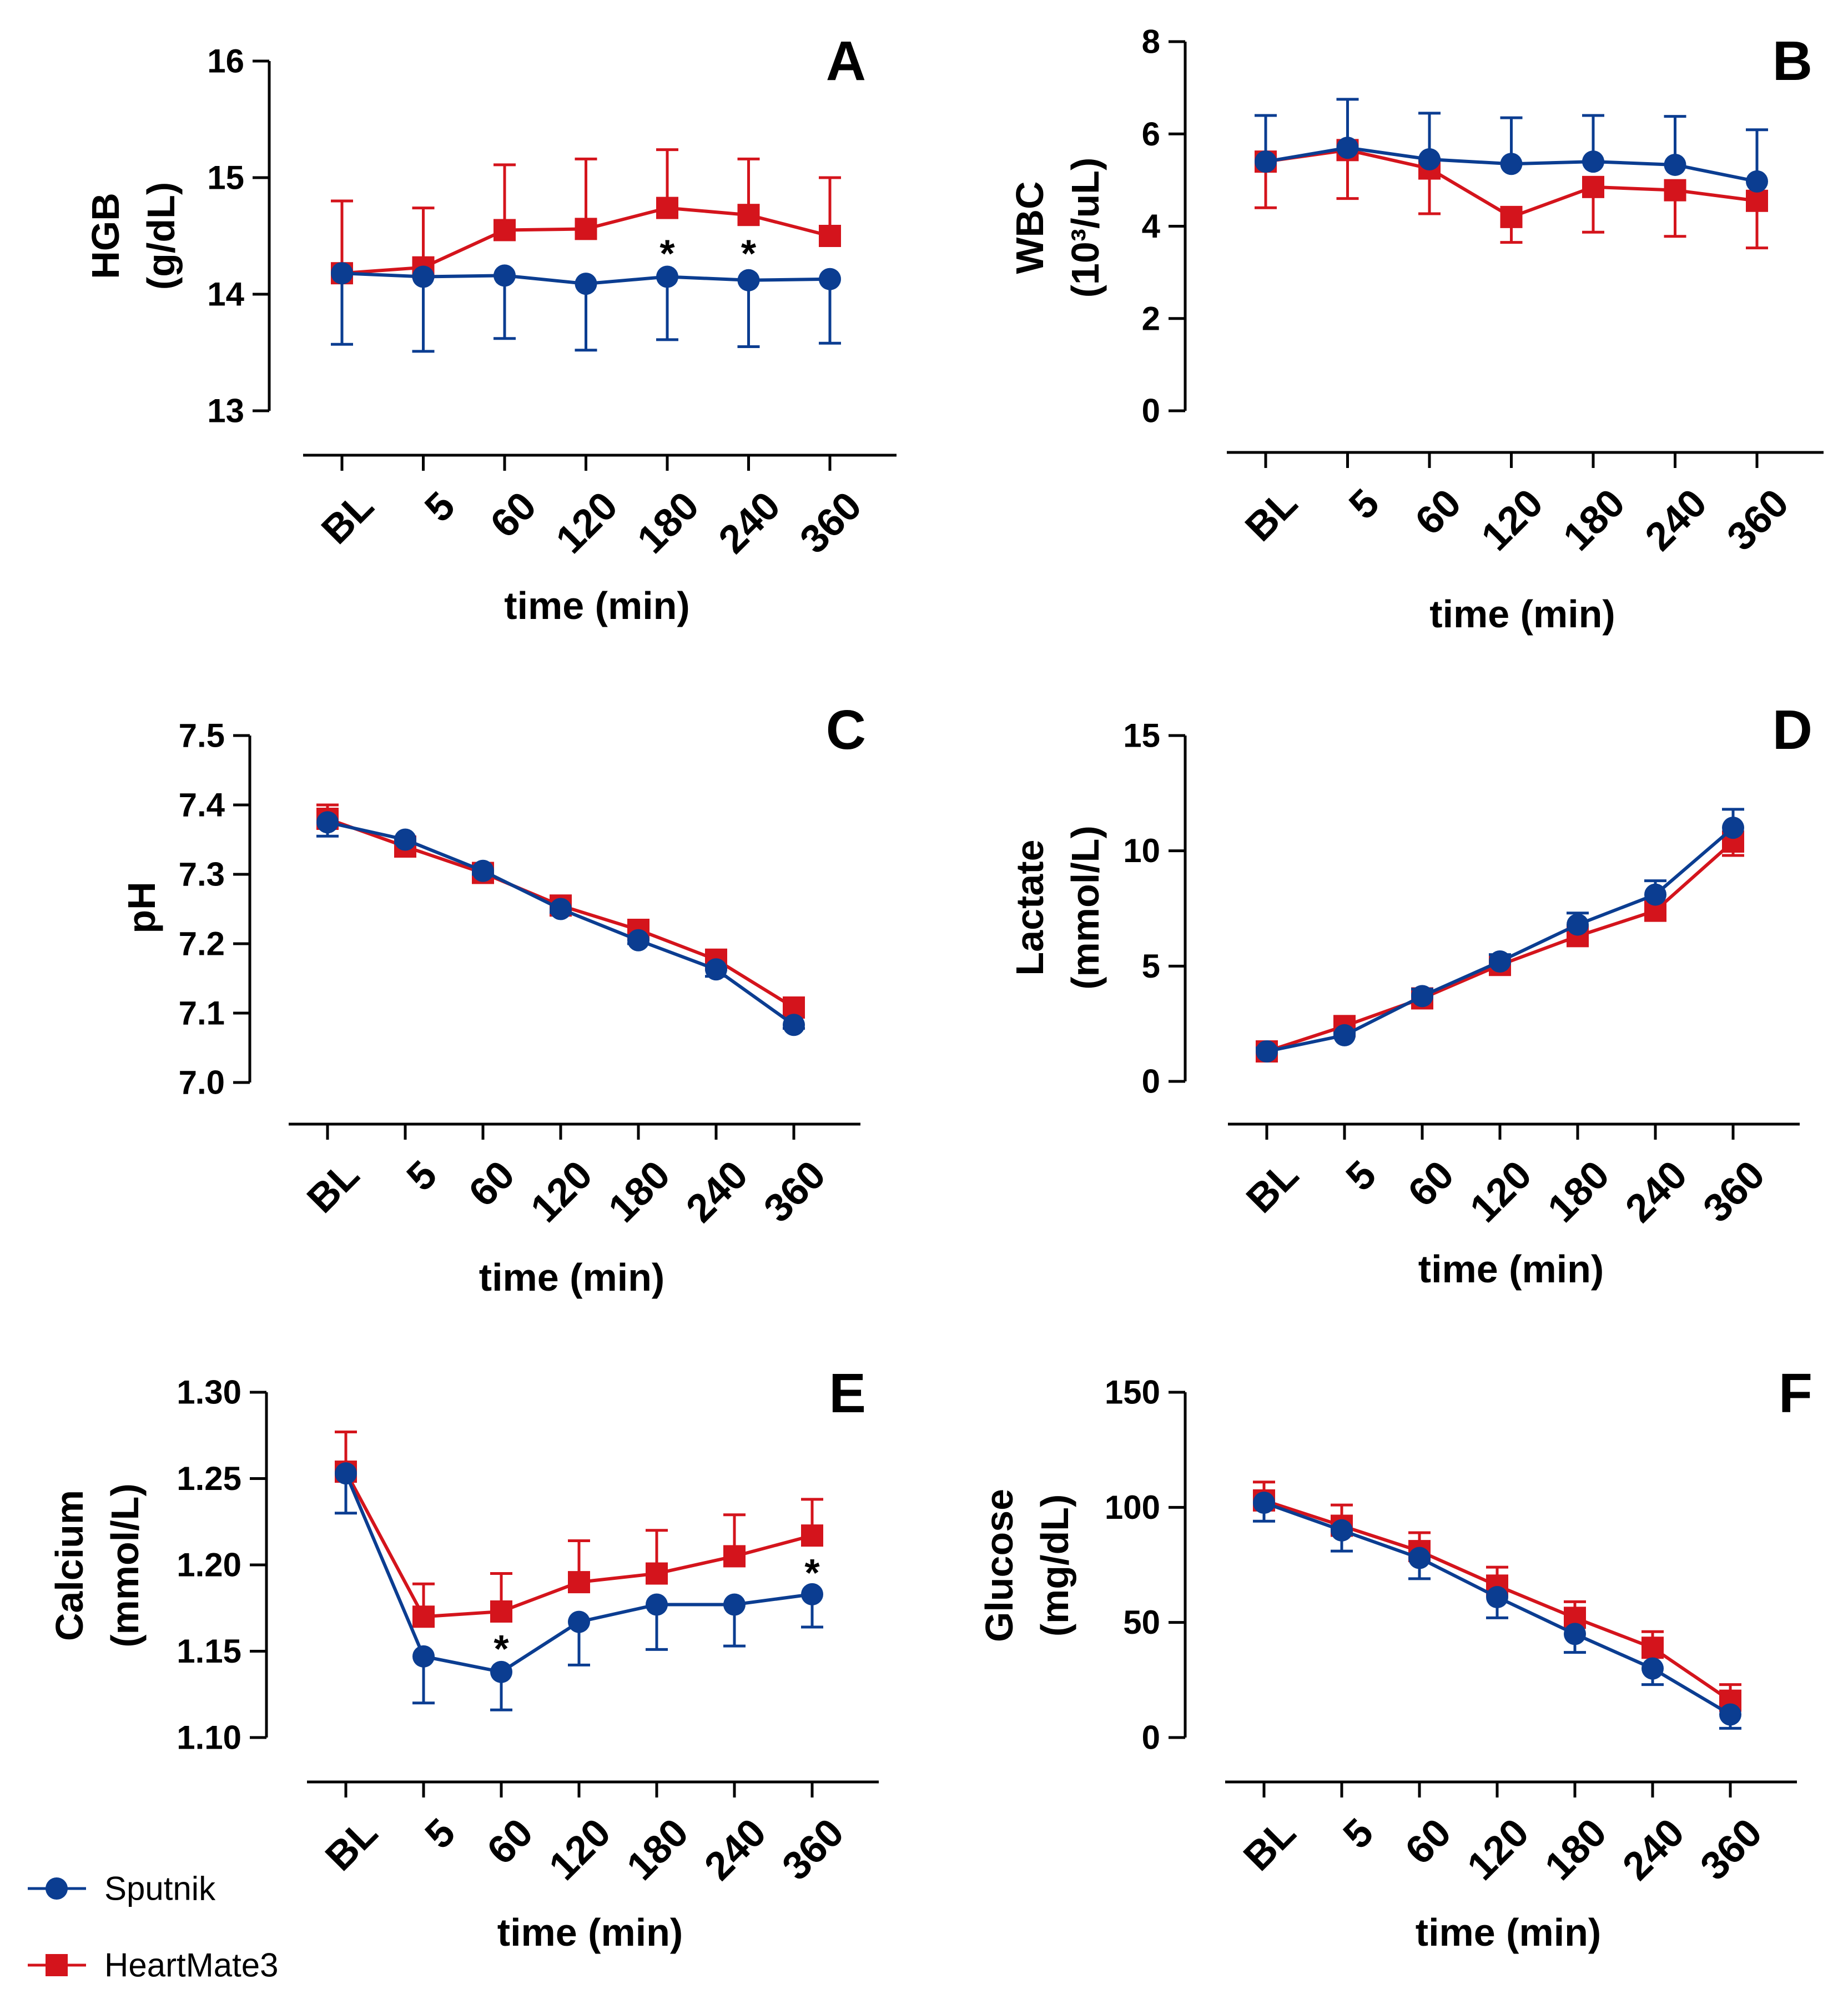 Image resolution: width=1848 pixels, height=1994 pixels. I want to click on y-tick-label: 0, so click(1151, 411).